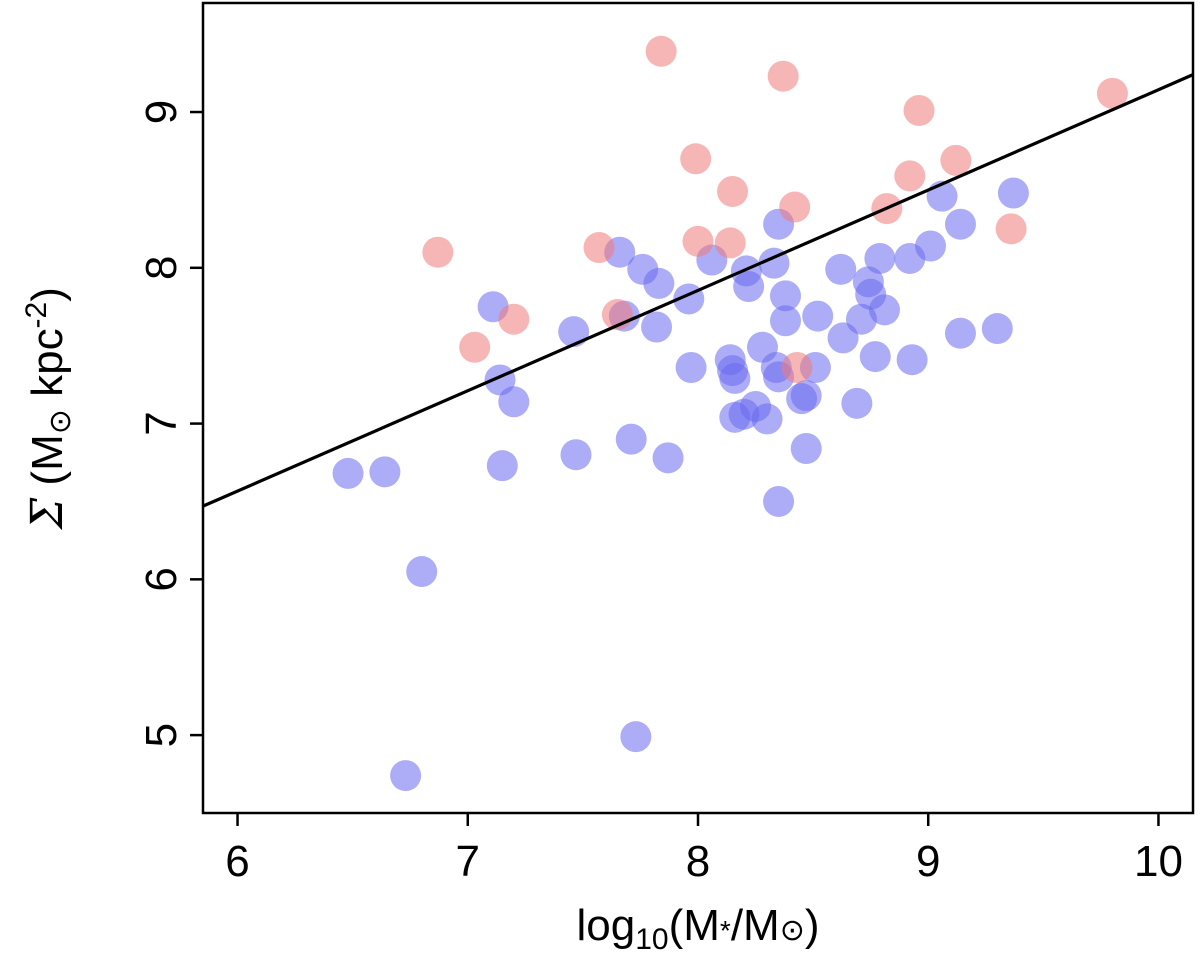 This screenshot has width=1200, height=957. Describe the element at coordinates (698, 928) in the screenshot. I see `x-axis-title: log10(M*/M⊙)` at that location.